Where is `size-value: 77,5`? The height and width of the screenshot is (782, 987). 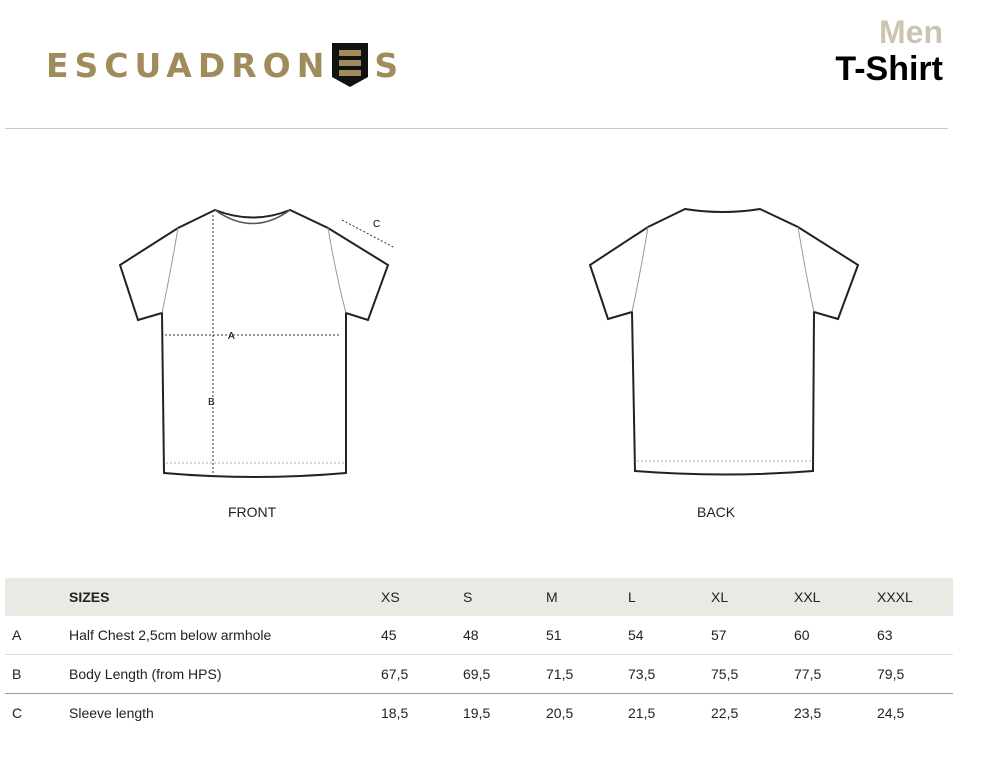 size-value: 77,5 is located at coordinates (808, 674).